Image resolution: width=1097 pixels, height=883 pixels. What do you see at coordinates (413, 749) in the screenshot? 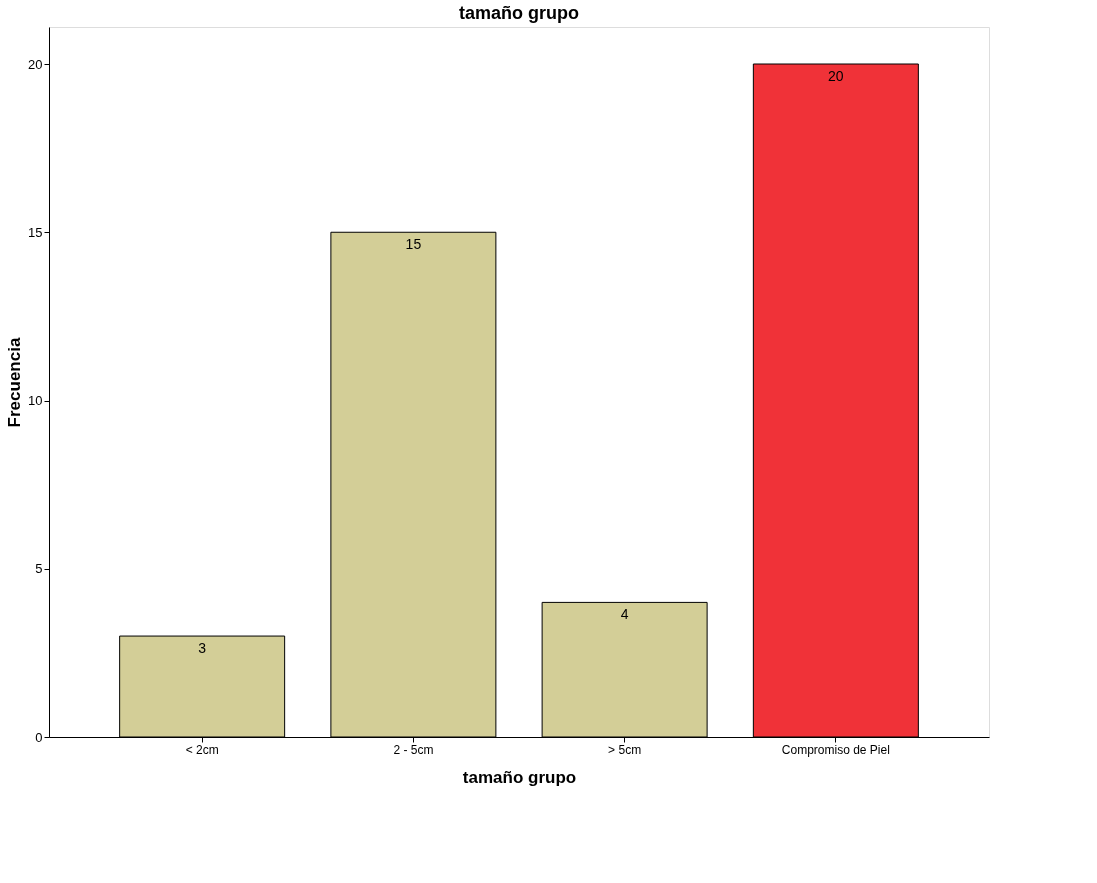
I see `x-tick-label: 2 - 5cm` at bounding box center [413, 749].